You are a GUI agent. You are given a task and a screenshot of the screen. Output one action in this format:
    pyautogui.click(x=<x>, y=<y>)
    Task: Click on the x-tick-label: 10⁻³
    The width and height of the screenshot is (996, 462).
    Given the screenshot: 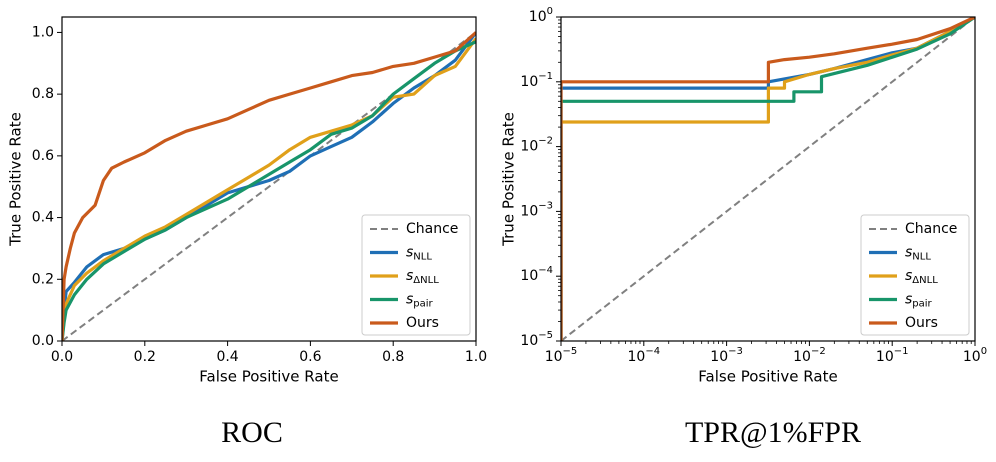 What is the action you would take?
    pyautogui.click(x=726, y=355)
    